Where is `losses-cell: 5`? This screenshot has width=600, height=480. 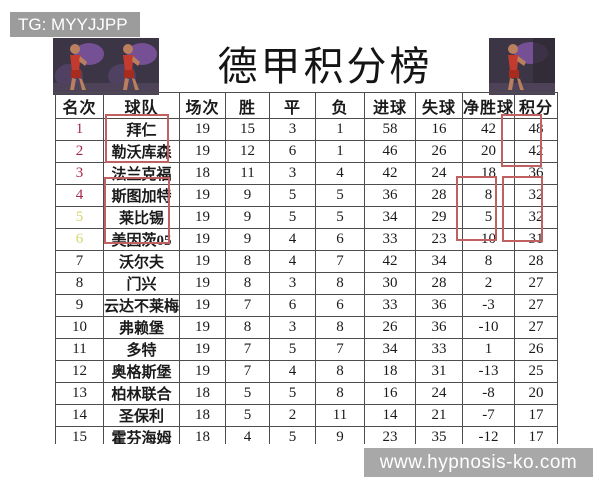 losses-cell: 5 is located at coordinates (340, 195).